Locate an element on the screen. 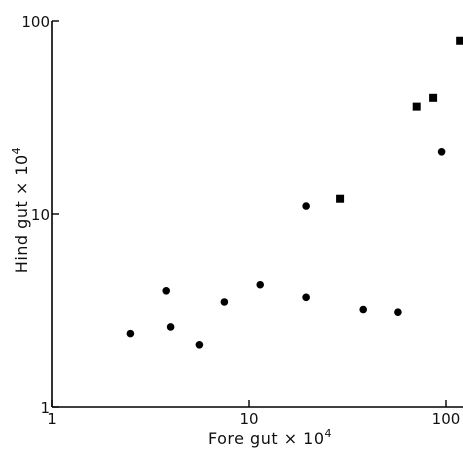 The width and height of the screenshot is (463, 450). y-tick-label: 1 is located at coordinates (45, 408).